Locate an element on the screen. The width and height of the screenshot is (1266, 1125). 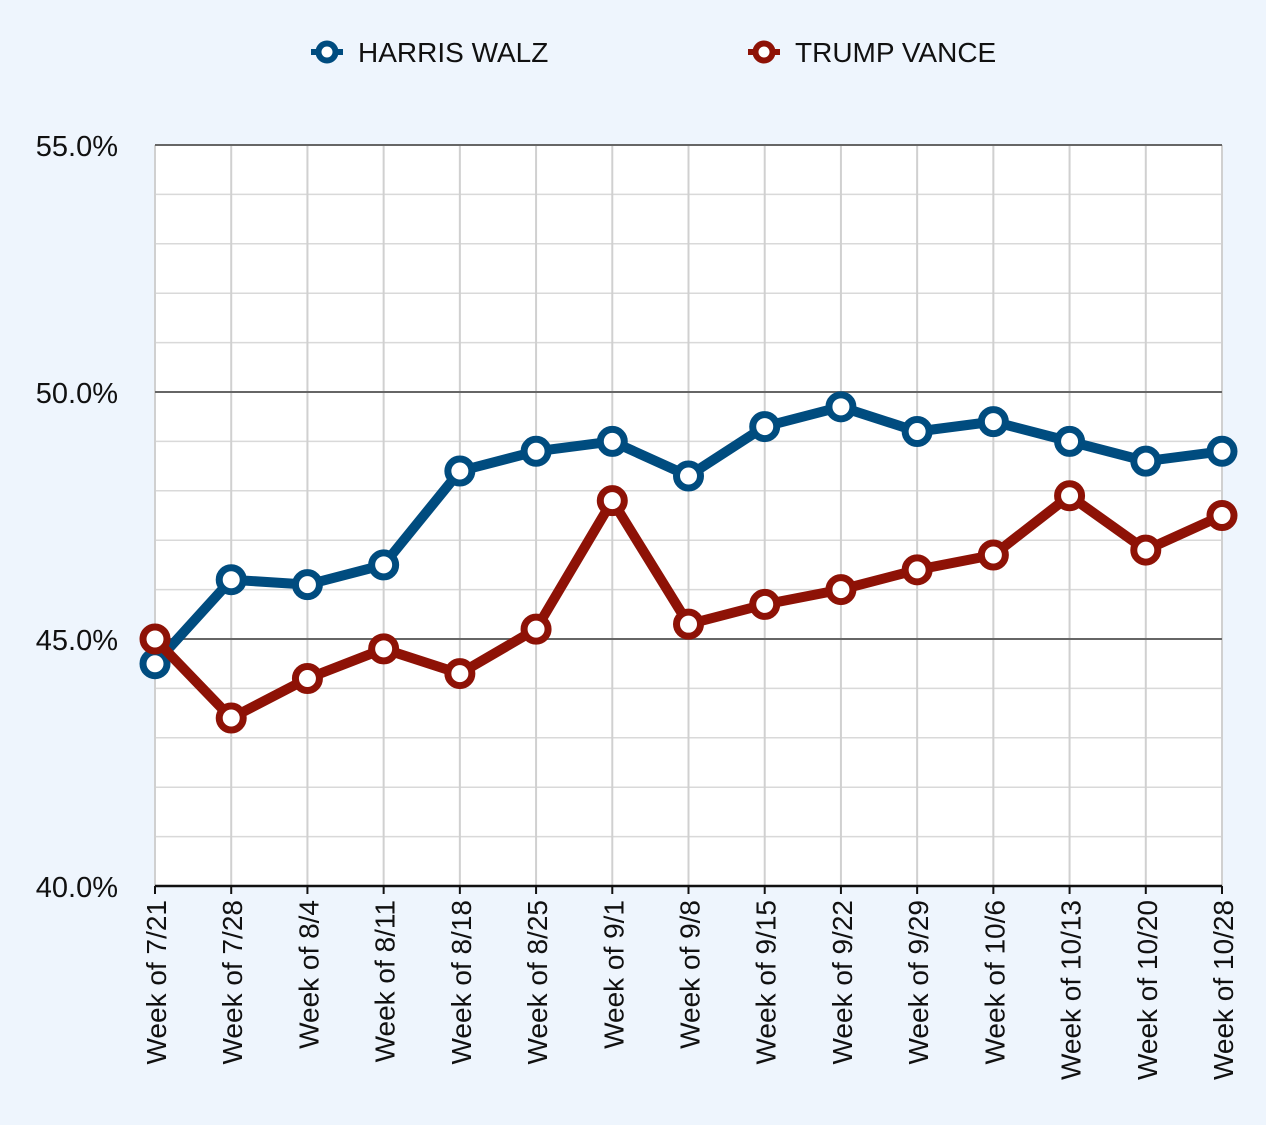
y-tick-label: 55.0% is located at coordinates (77, 147).